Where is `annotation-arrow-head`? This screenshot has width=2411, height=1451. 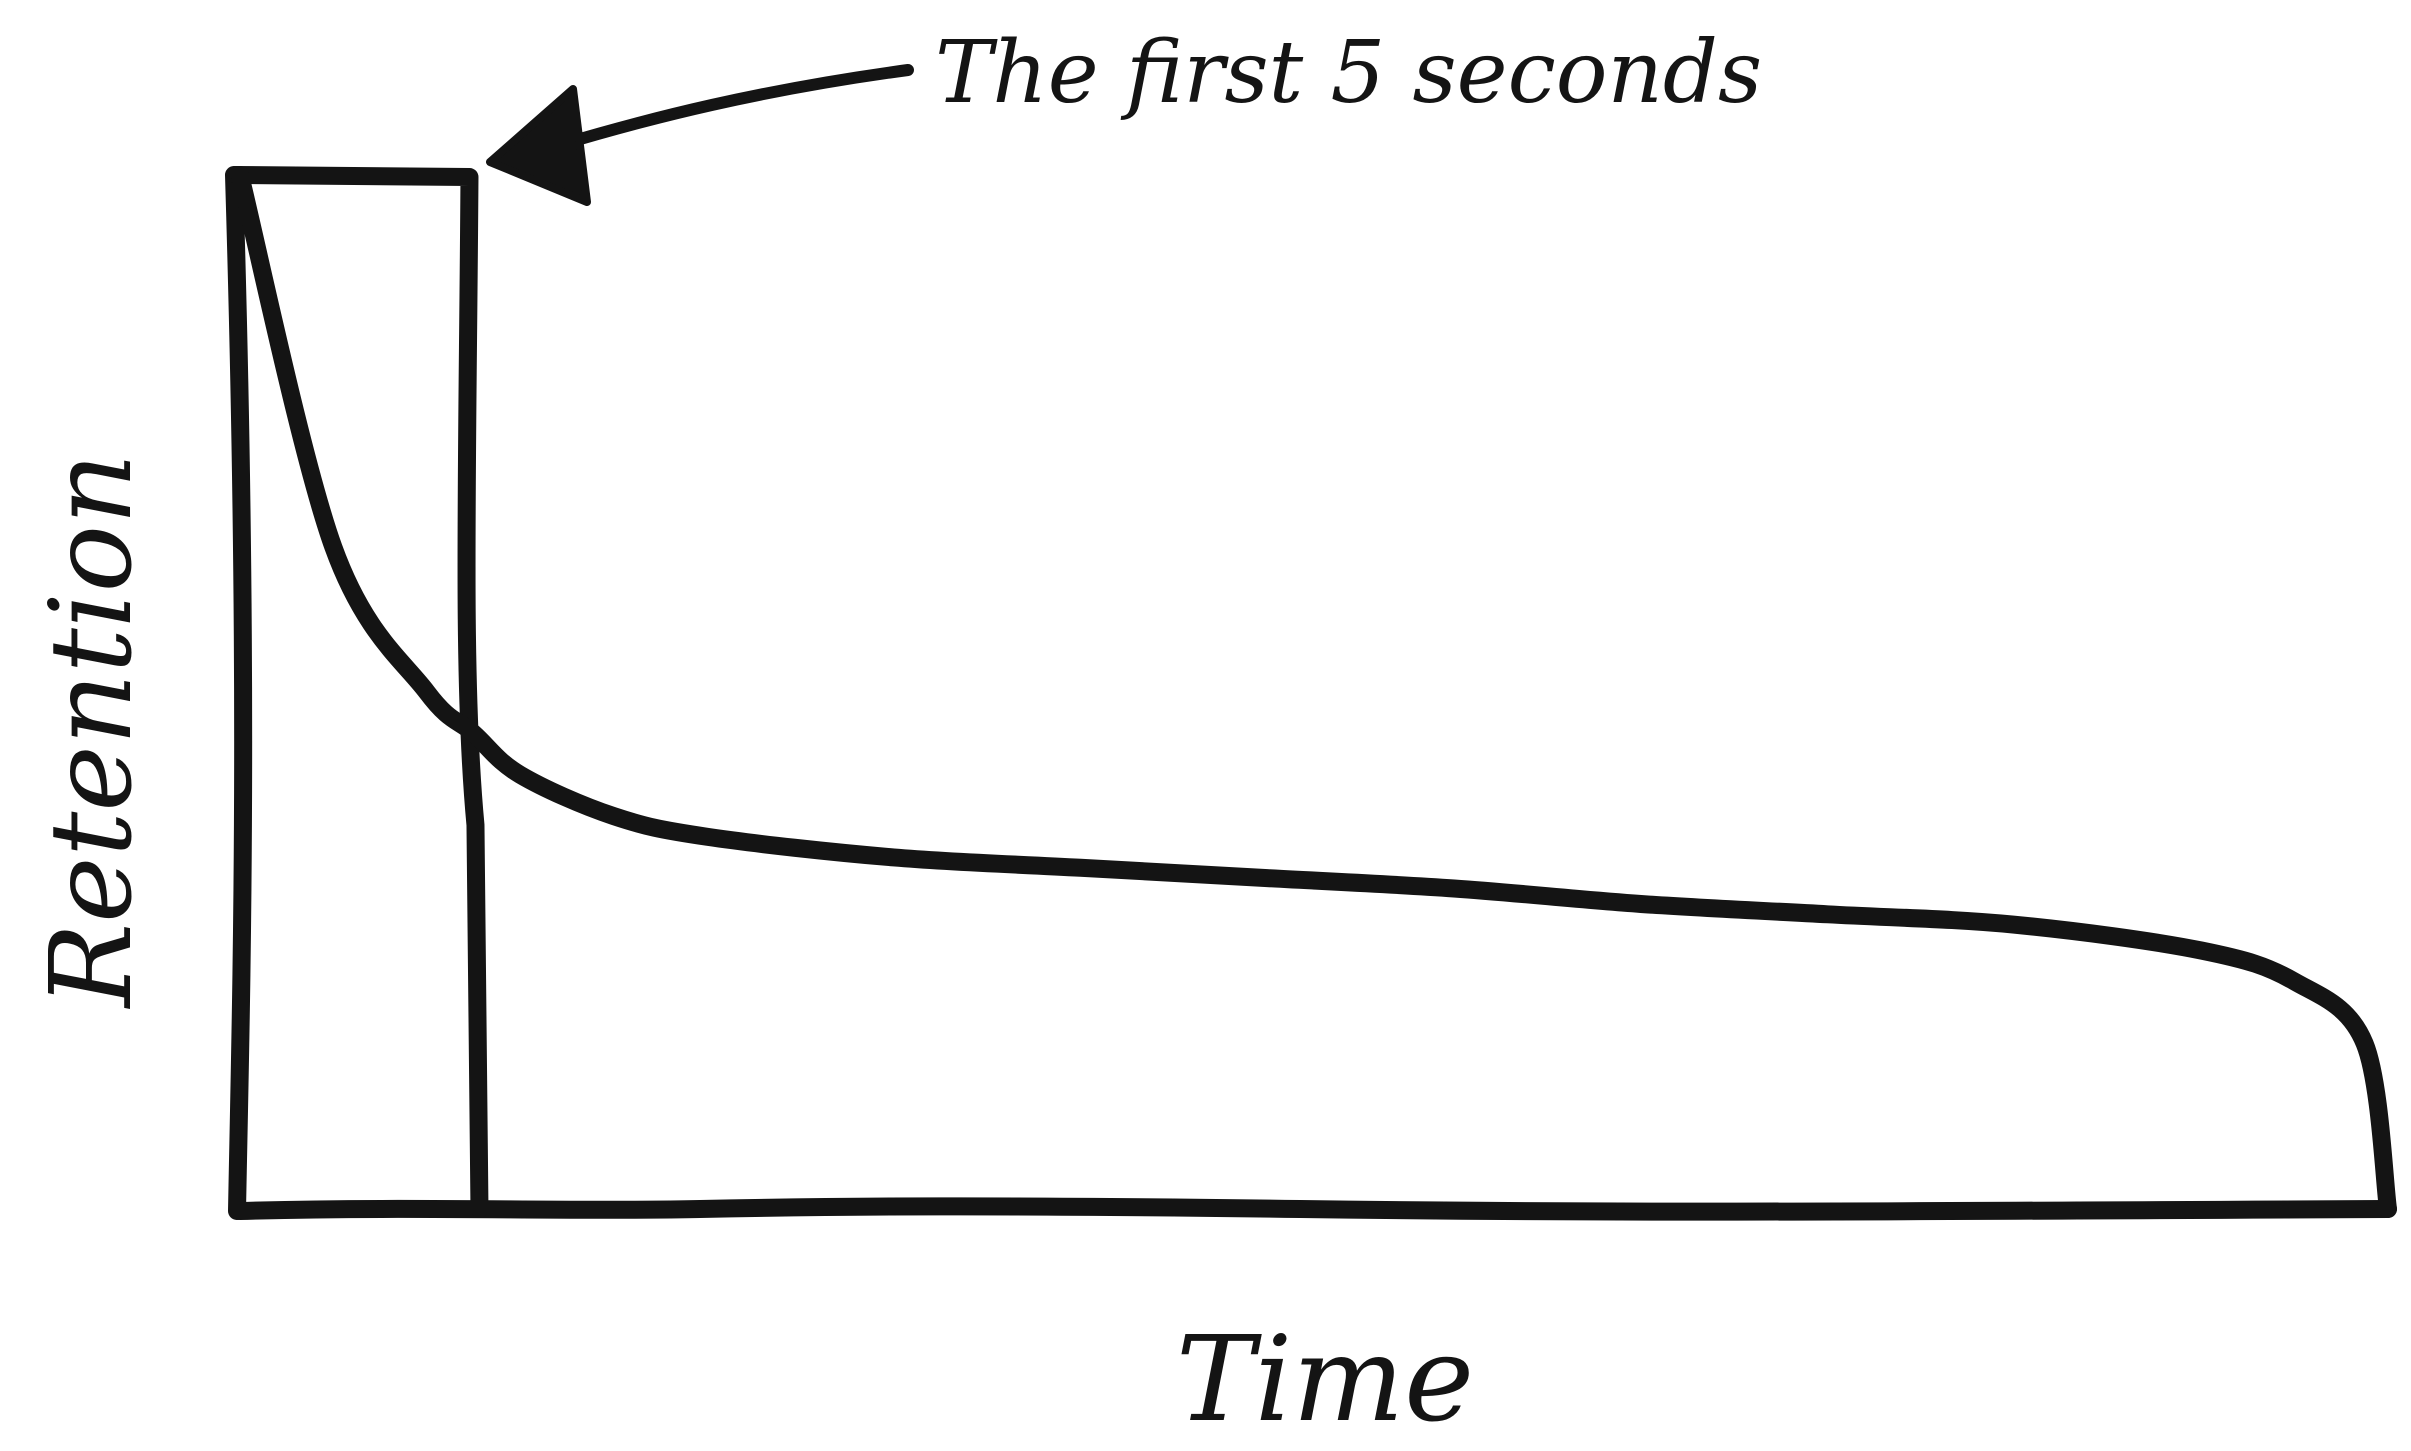
annotation-arrow-head is located at coordinates (538, 145).